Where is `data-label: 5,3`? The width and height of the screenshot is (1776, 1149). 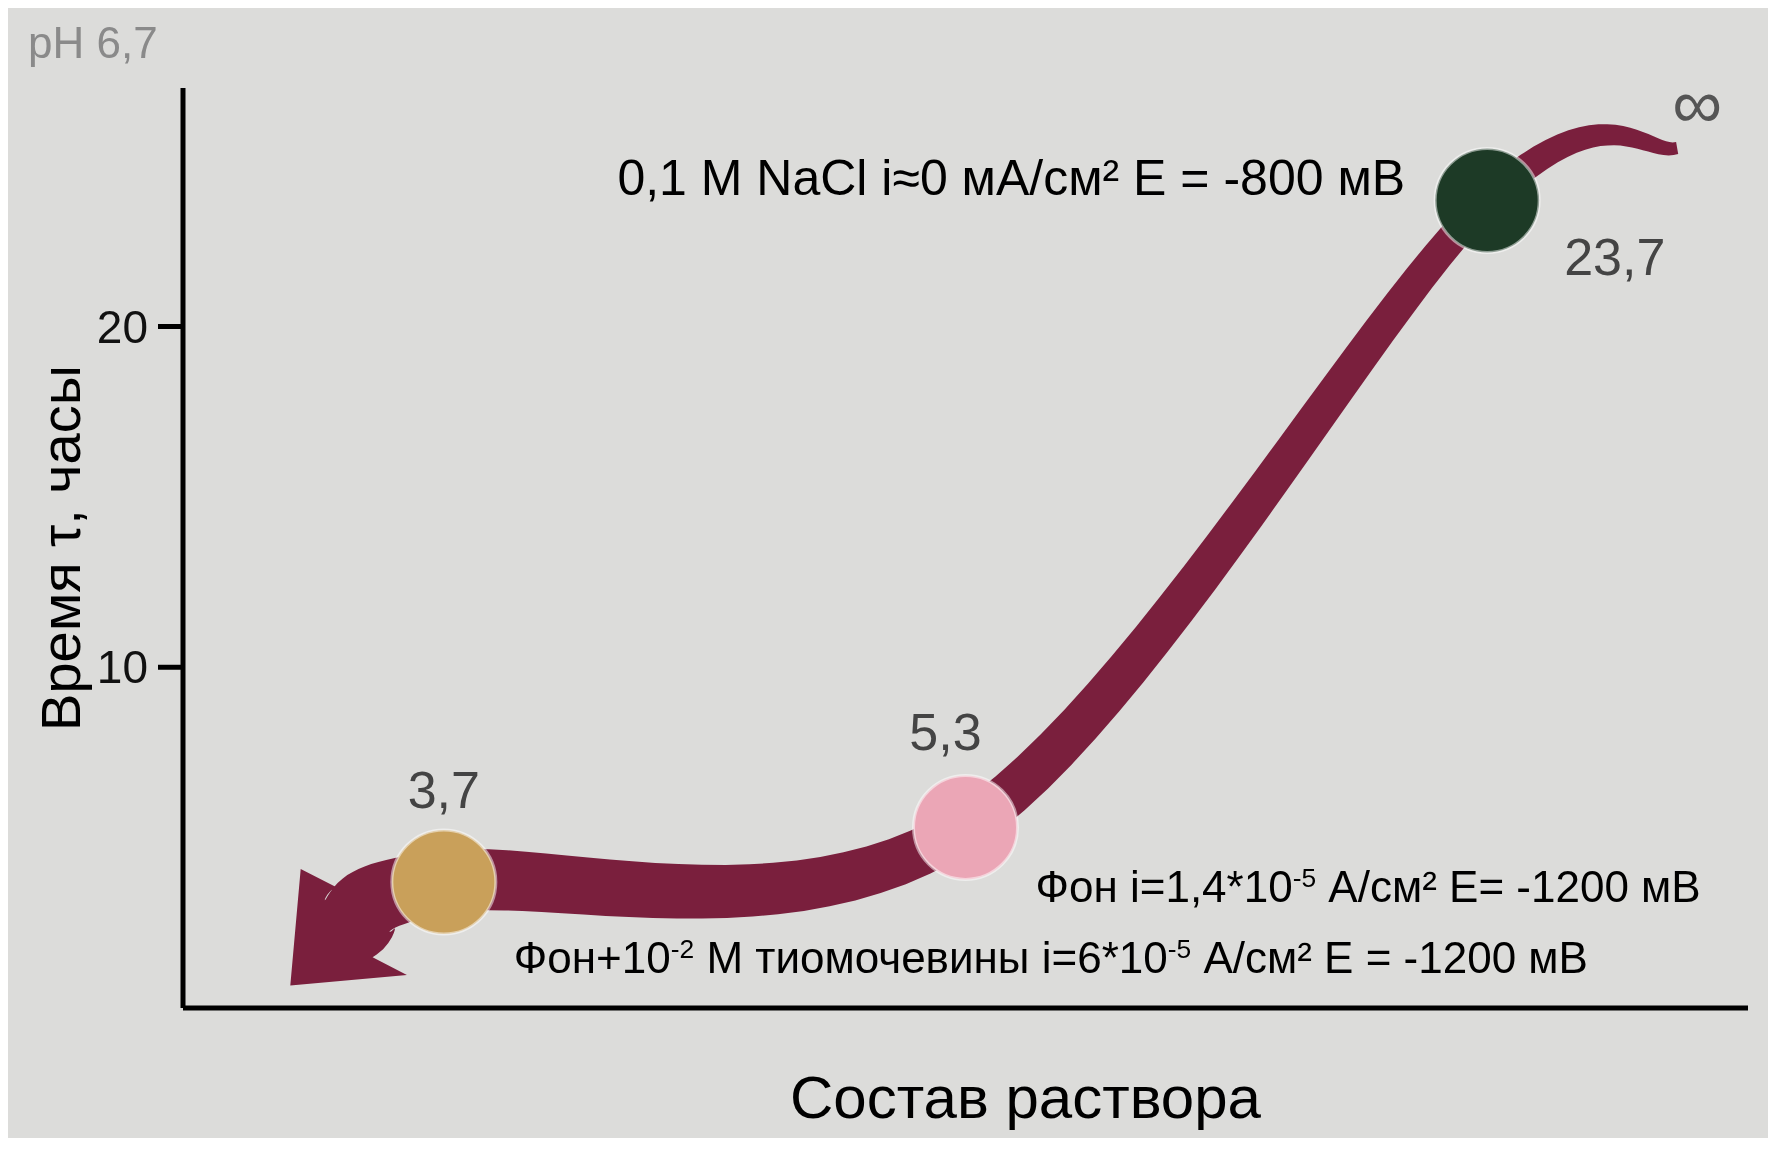
data-label: 5,3 is located at coordinates (945, 732).